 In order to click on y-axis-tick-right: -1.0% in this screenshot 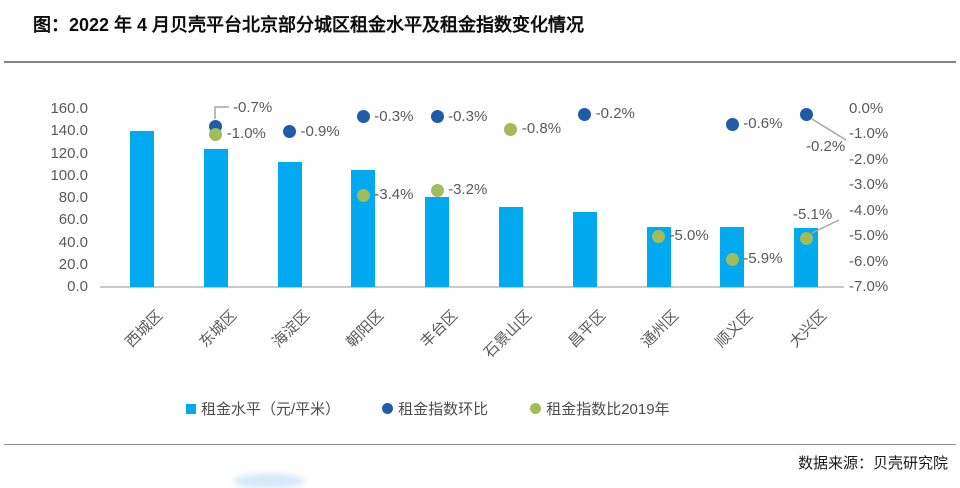, I will do `click(869, 134)`.